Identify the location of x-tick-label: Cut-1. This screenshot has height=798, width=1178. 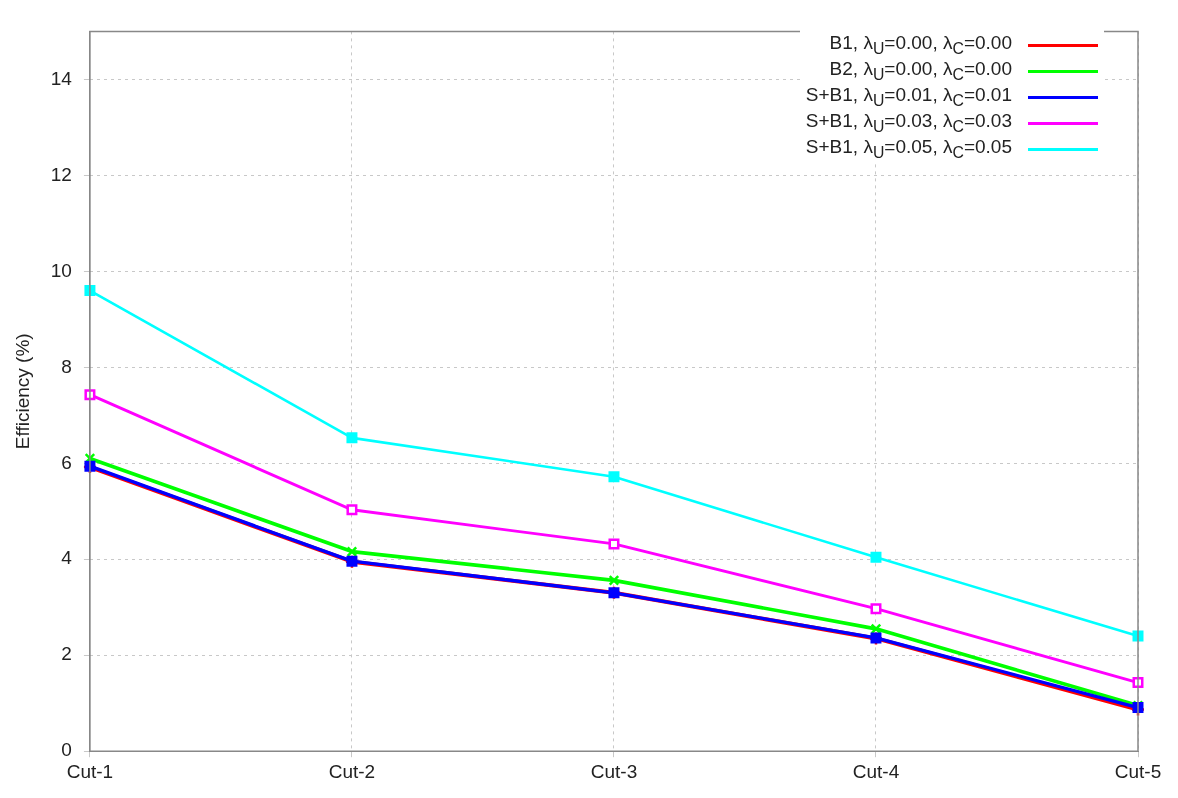
(90, 771).